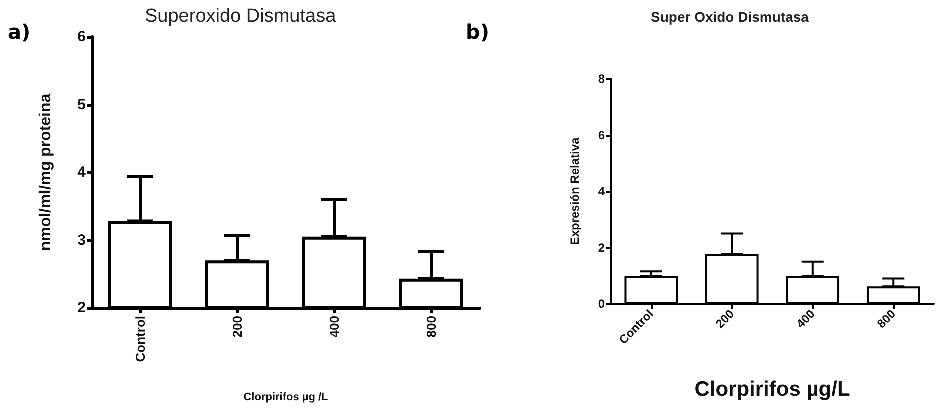 The image size is (938, 408). Describe the element at coordinates (478, 32) in the screenshot. I see `annotation: b)` at that location.